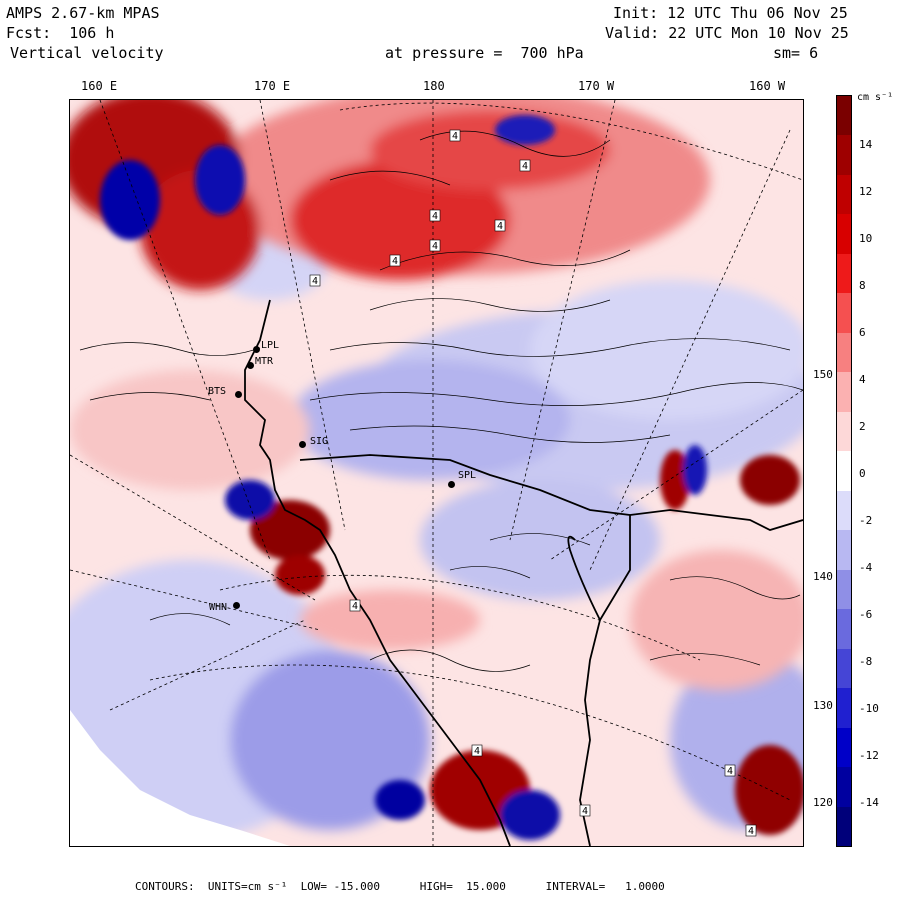  What do you see at coordinates (862, 426) in the screenshot?
I see `colorbar-tick-label: 2` at bounding box center [862, 426].